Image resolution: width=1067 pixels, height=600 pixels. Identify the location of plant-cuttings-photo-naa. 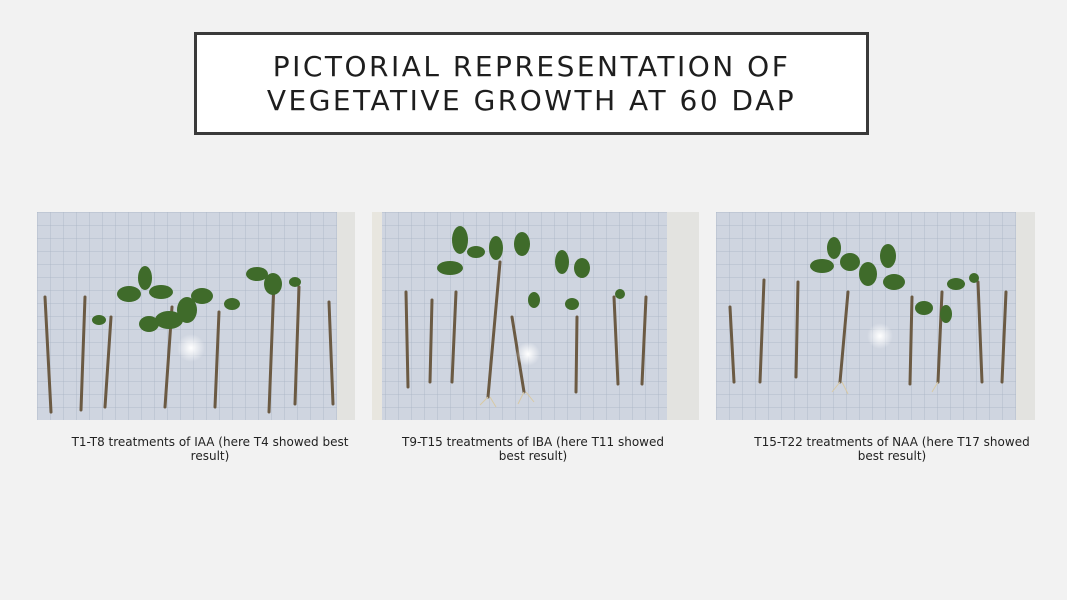
(875, 316).